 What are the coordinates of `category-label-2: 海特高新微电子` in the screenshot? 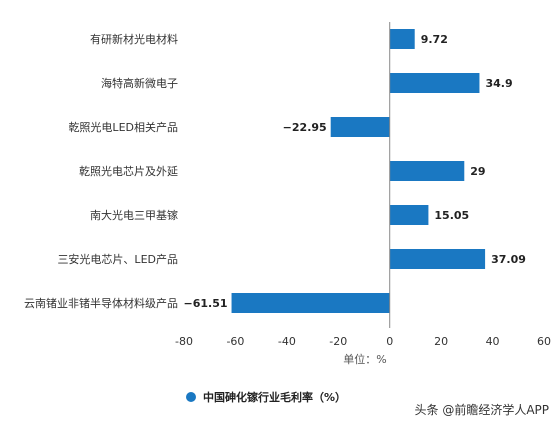 It's located at (139, 83).